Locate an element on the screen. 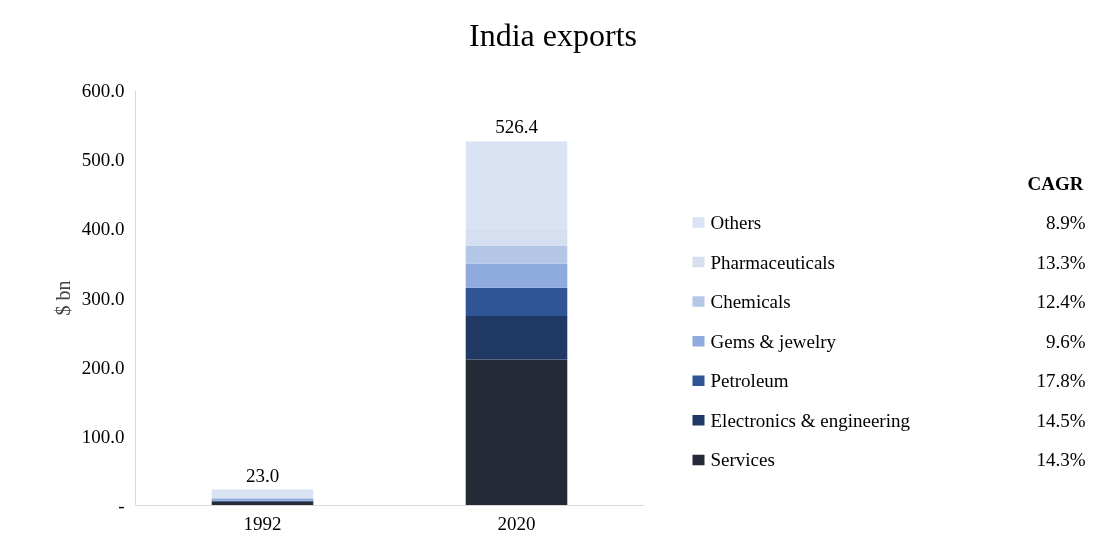 The width and height of the screenshot is (1096, 538). text: 14.3% is located at coordinates (1061, 460).